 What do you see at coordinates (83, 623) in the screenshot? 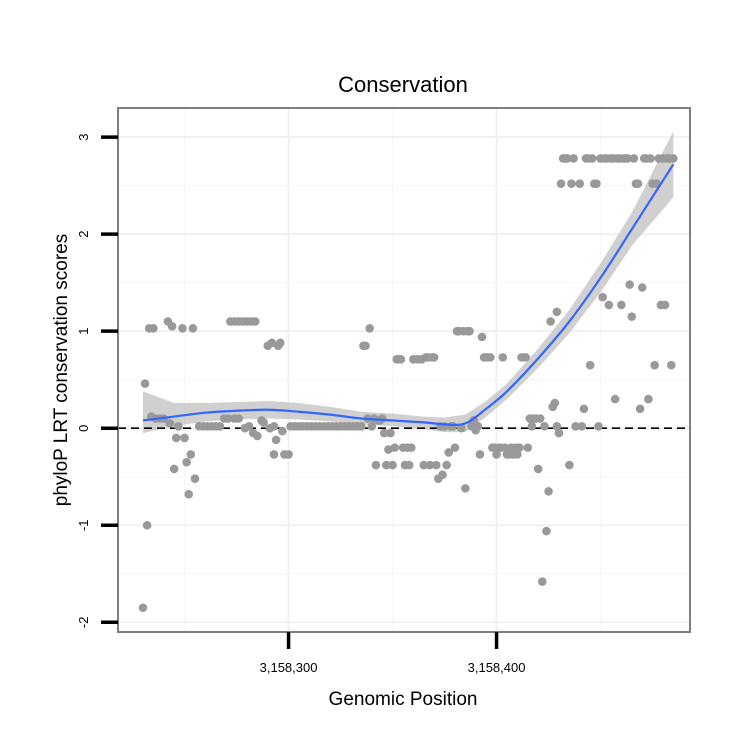
I see `y-tick-label: -2` at bounding box center [83, 623].